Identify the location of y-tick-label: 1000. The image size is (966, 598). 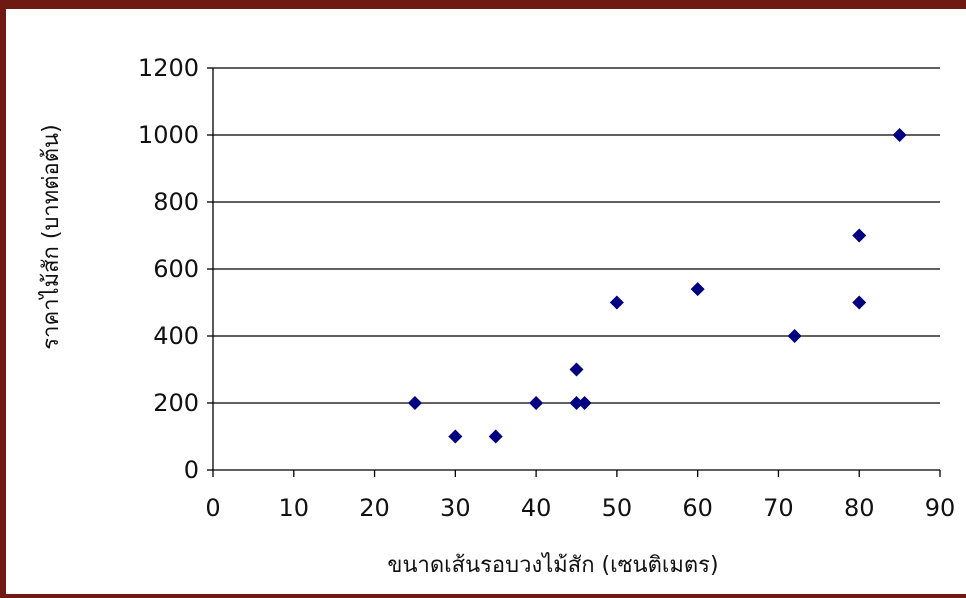
(168, 135).